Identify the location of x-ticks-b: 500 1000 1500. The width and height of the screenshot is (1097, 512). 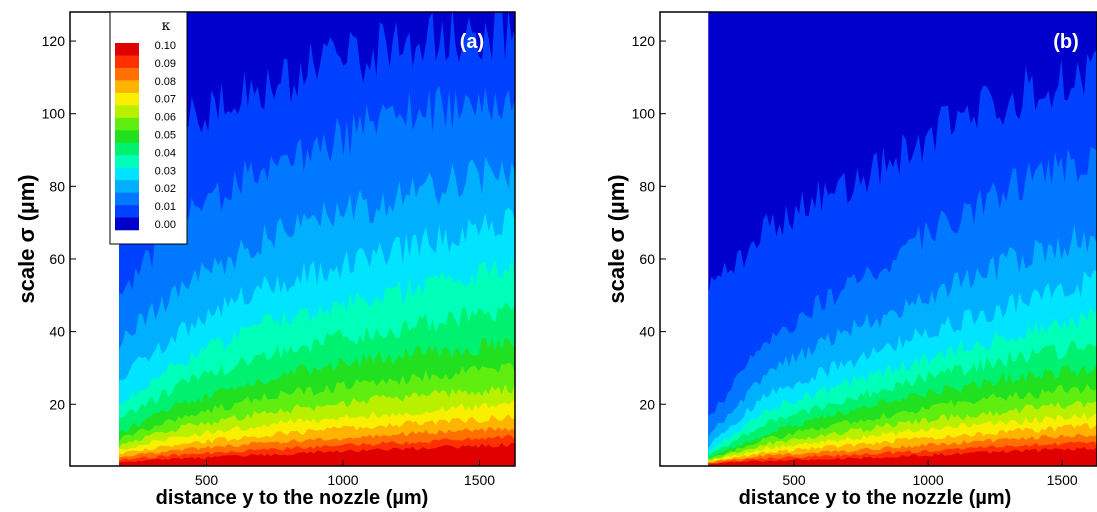
(930, 474).